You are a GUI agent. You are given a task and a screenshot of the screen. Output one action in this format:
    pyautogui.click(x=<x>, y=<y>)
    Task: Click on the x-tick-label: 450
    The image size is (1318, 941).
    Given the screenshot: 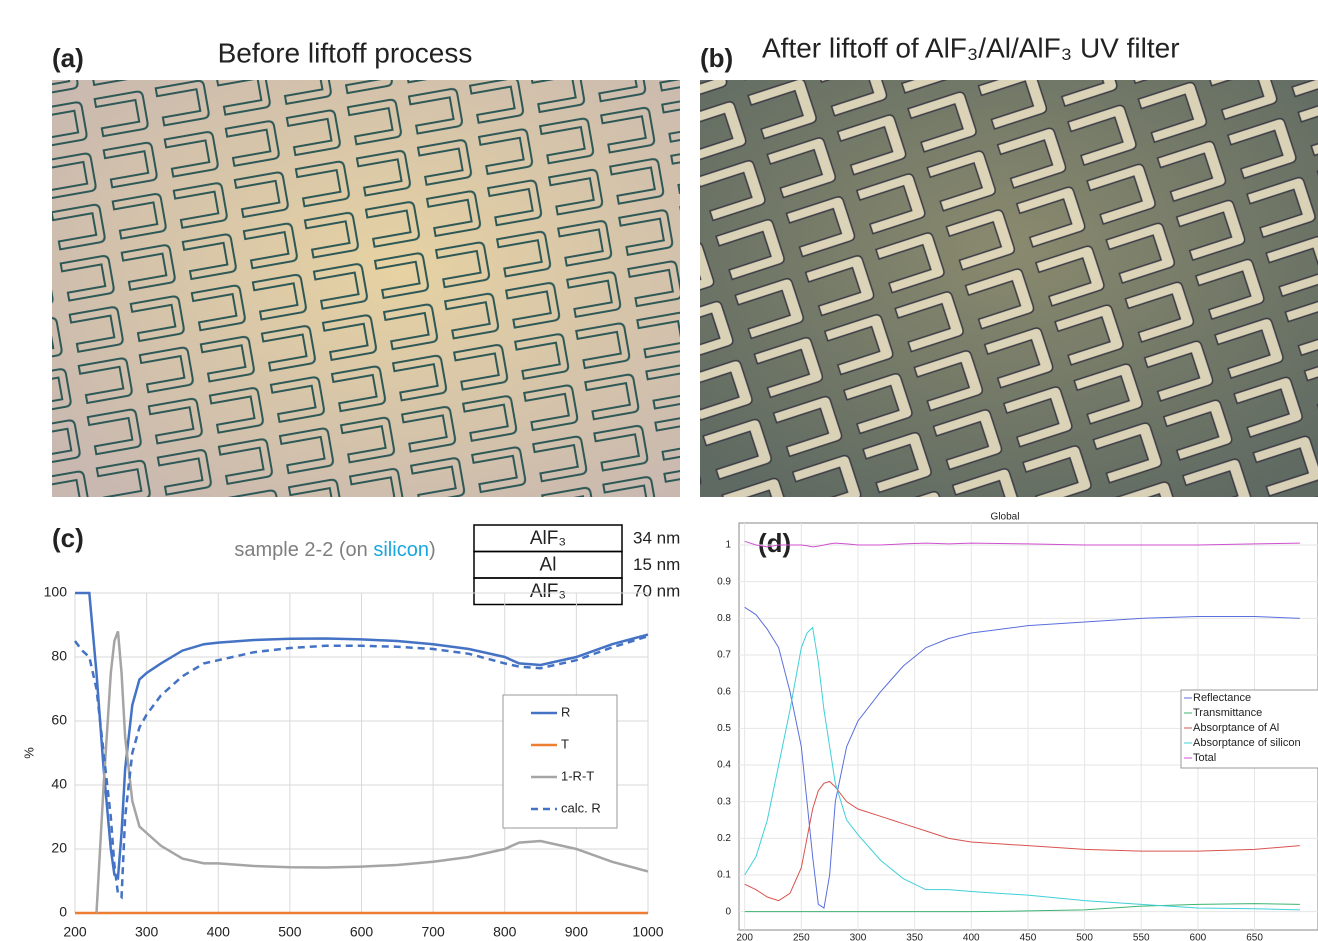 What is the action you would take?
    pyautogui.click(x=1028, y=937)
    